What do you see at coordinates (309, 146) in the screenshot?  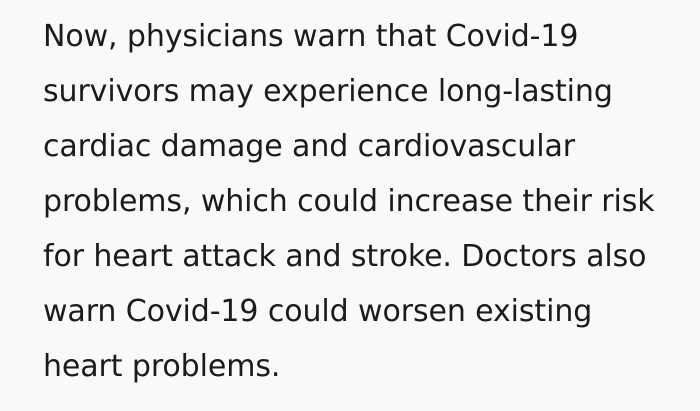 I see `text-line: cardiac damage and cardiovascular` at bounding box center [309, 146].